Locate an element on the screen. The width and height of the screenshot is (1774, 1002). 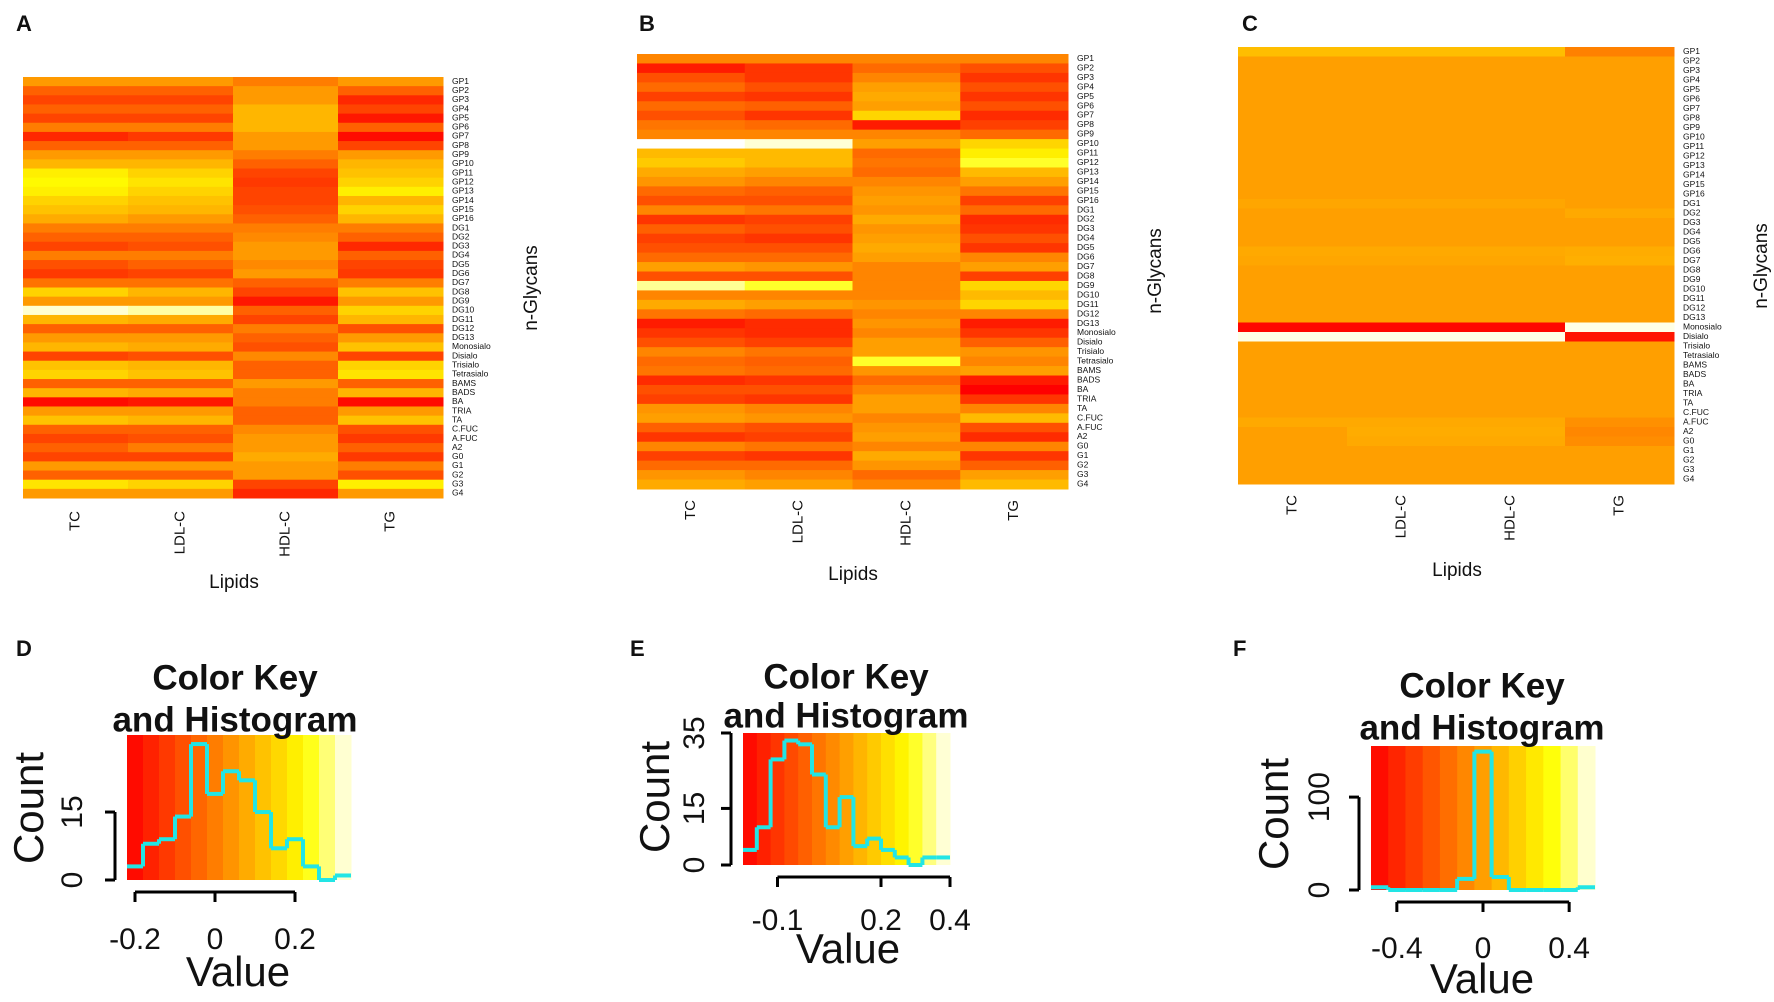
row-label: GP16 is located at coordinates (463, 218).